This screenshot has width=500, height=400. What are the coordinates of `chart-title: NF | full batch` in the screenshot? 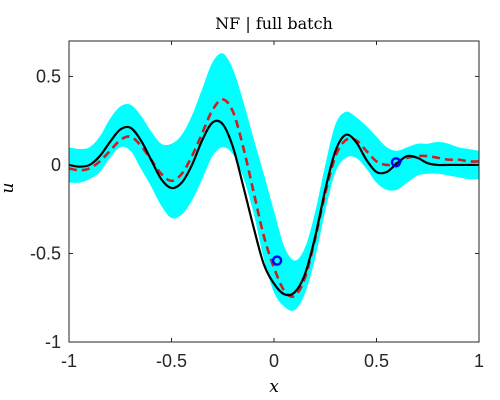 It's located at (274, 23).